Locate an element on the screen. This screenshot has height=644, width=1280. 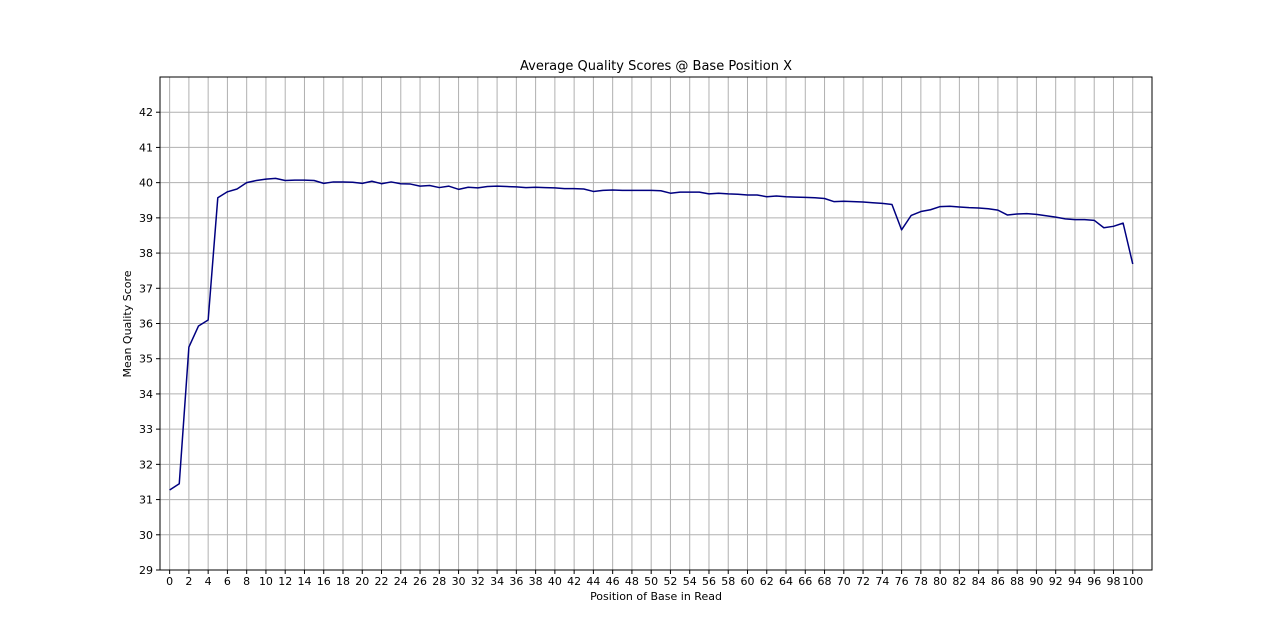
x-tick-label: 46 is located at coordinates (613, 581).